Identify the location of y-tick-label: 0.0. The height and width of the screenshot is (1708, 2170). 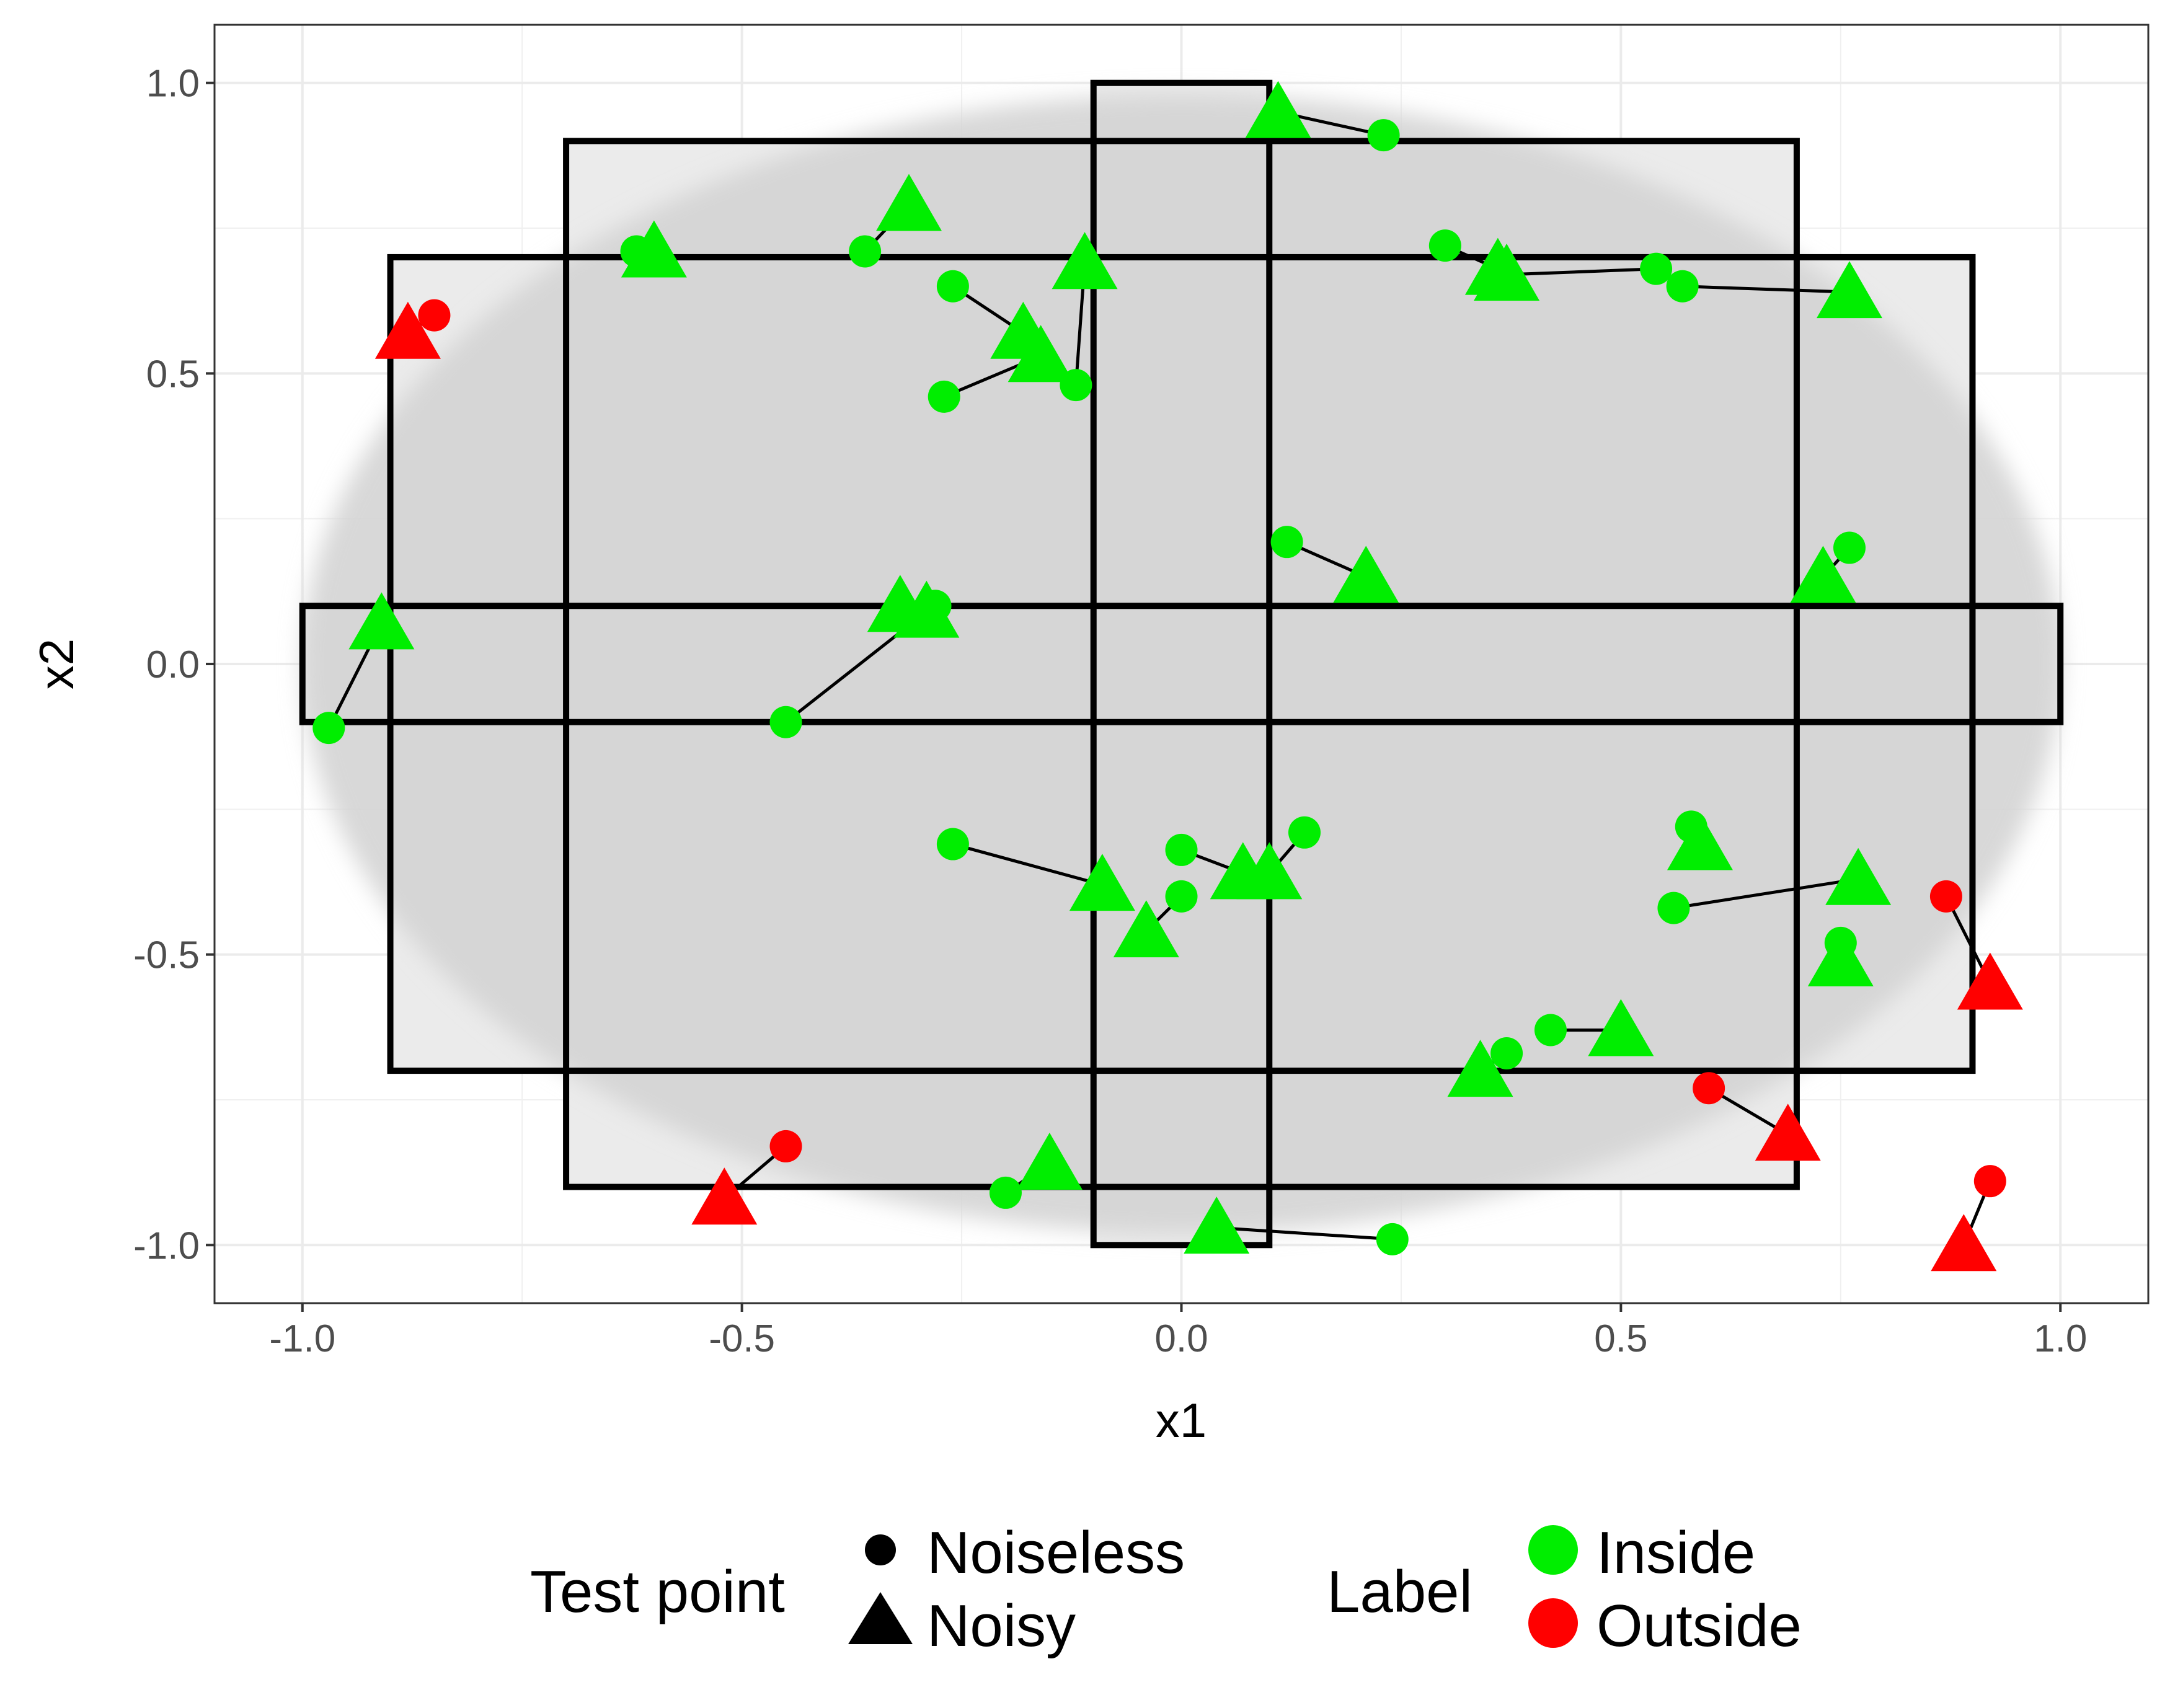
(173, 665).